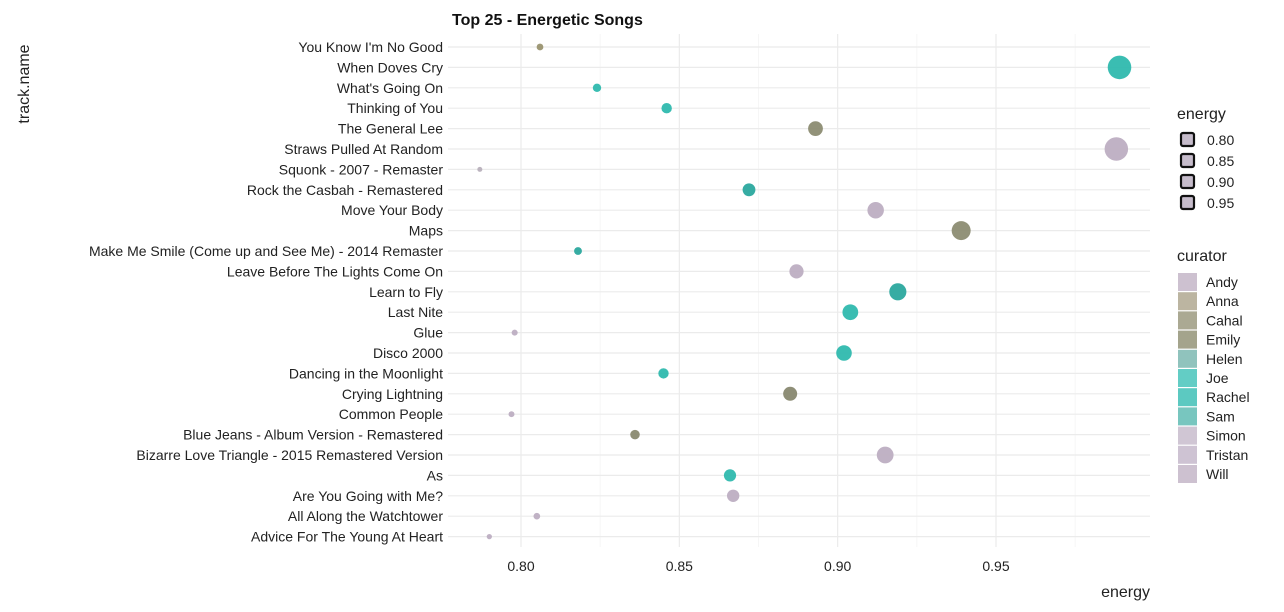 This screenshot has width=1284, height=612. I want to click on y-tick-label: Maps, so click(426, 231).